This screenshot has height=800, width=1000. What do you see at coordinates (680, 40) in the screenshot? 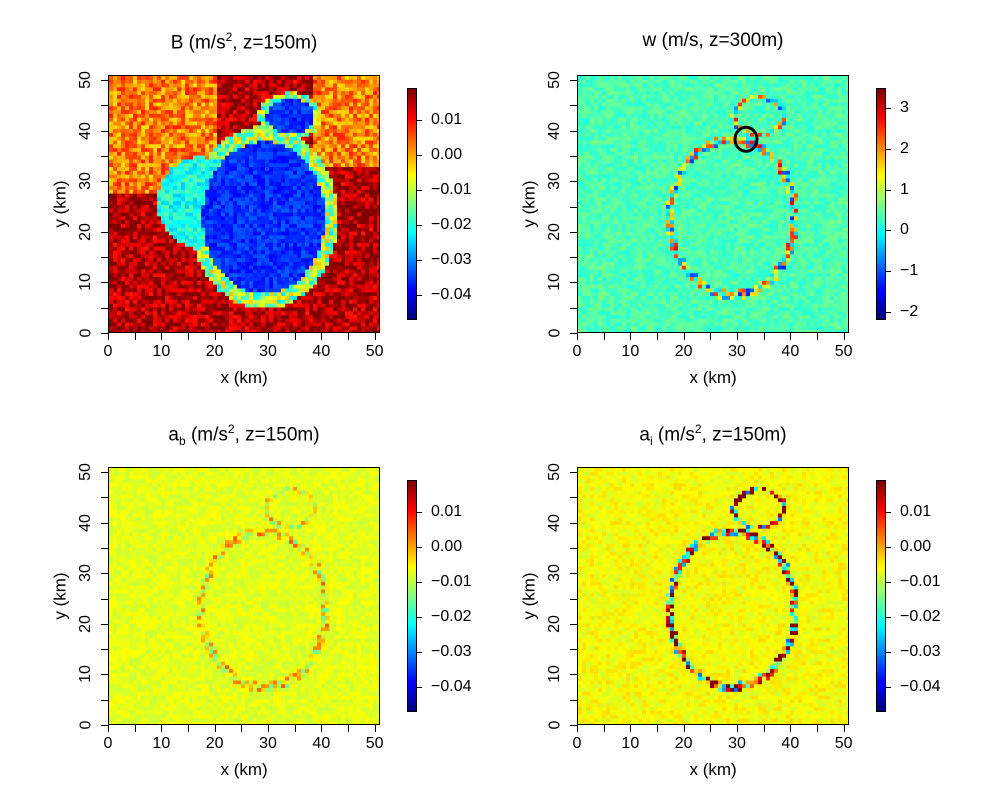
I see `title-units: (m/s,` at bounding box center [680, 40].